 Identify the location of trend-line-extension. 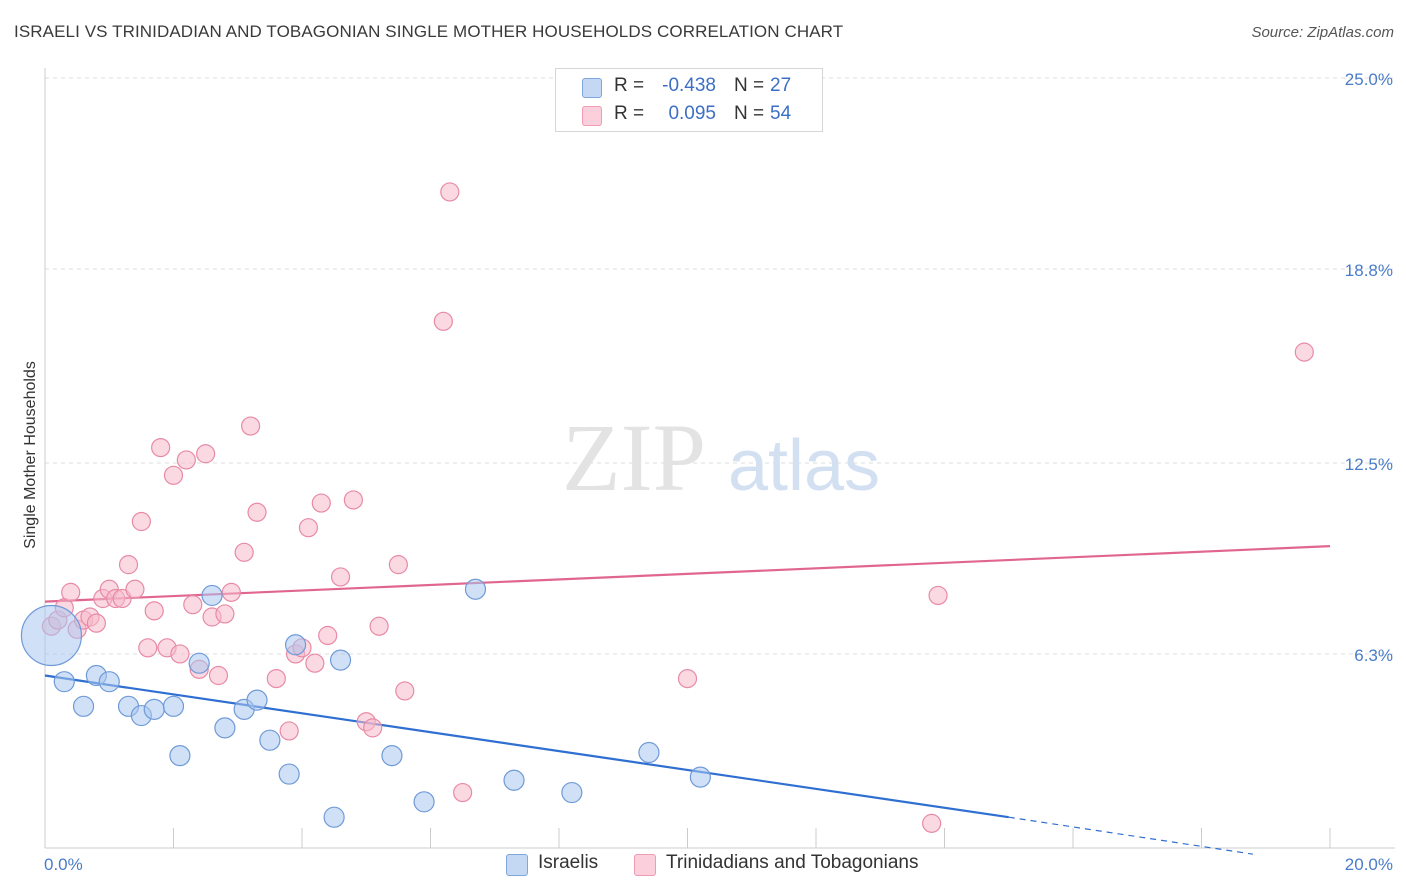
(1130, 835).